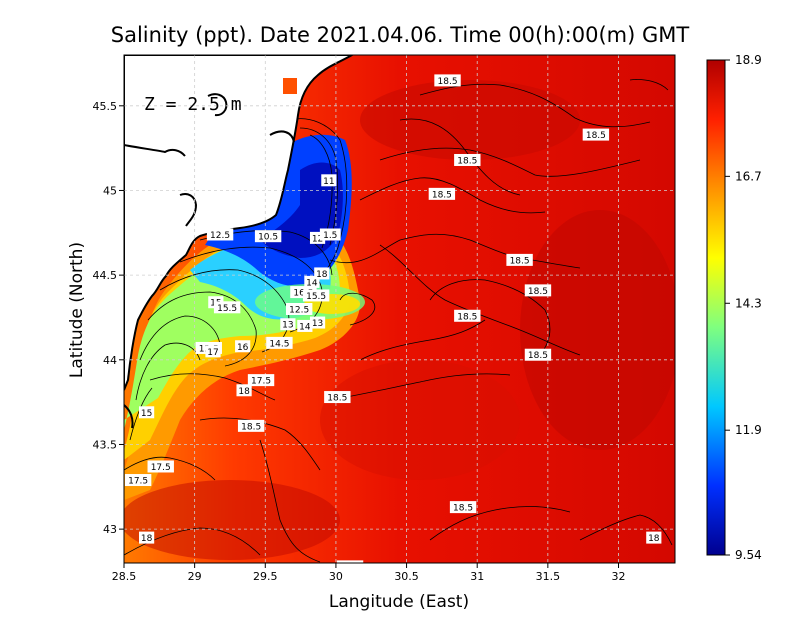 The width and height of the screenshot is (800, 622). I want to click on colorbar-tick-label: 16.7, so click(748, 176).